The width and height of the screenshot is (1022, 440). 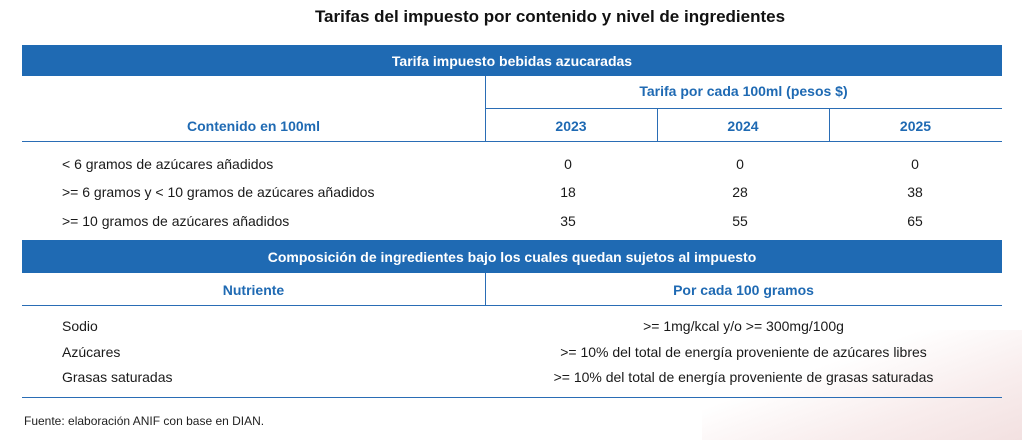 What do you see at coordinates (915, 126) in the screenshot?
I see `year-header: 2025` at bounding box center [915, 126].